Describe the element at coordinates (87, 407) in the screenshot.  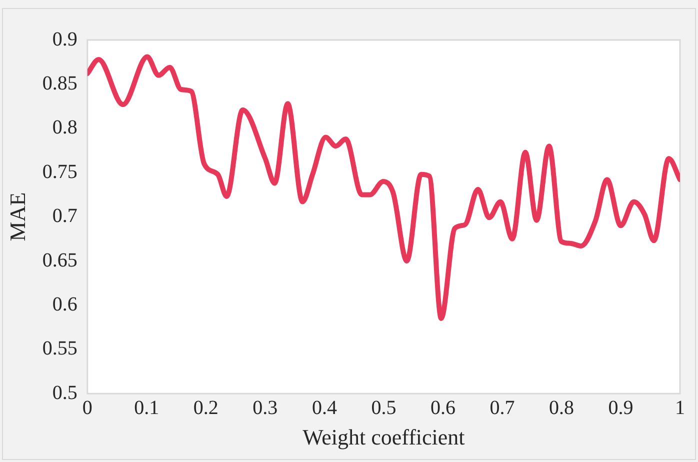
I see `x-tick-label: 0` at that location.